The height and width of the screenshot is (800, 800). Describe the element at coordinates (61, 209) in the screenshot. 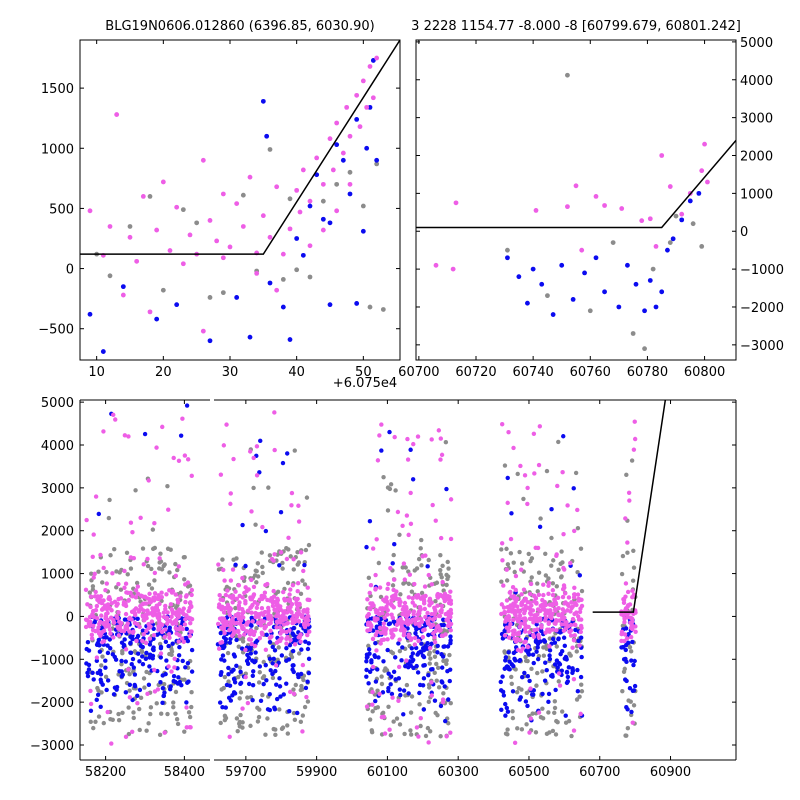

I see `y-tick-label: 500` at that location.